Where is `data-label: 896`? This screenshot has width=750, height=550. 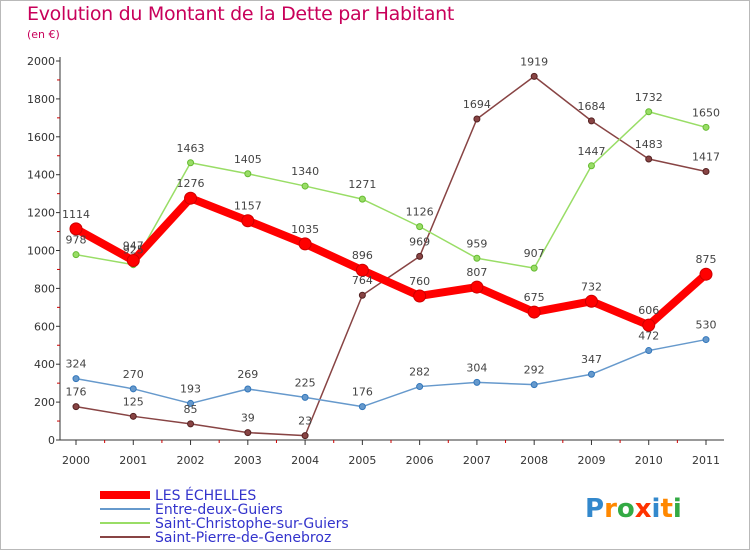 data-label: 896 is located at coordinates (362, 255).